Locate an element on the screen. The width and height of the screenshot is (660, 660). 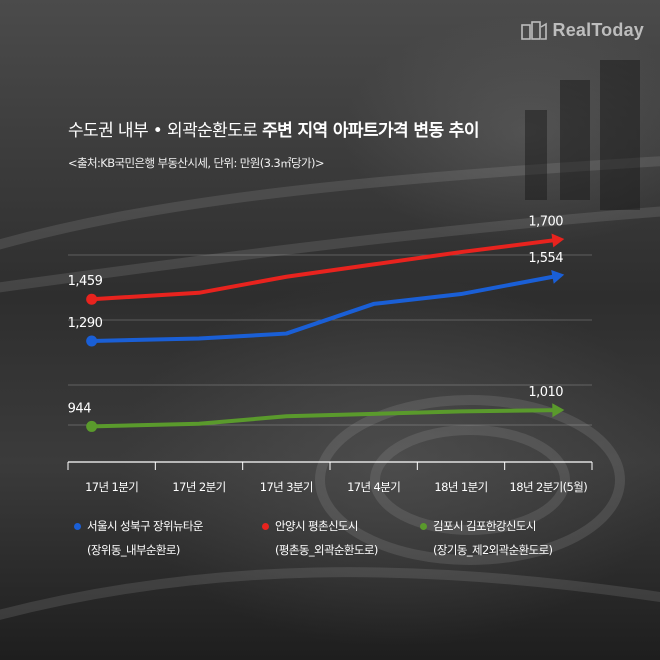
series-0: 1,459 1,700 is located at coordinates (316, 260).